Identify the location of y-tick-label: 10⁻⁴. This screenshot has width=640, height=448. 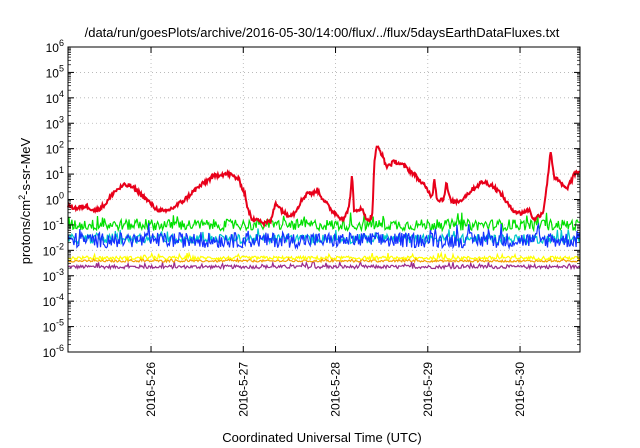
(53, 300).